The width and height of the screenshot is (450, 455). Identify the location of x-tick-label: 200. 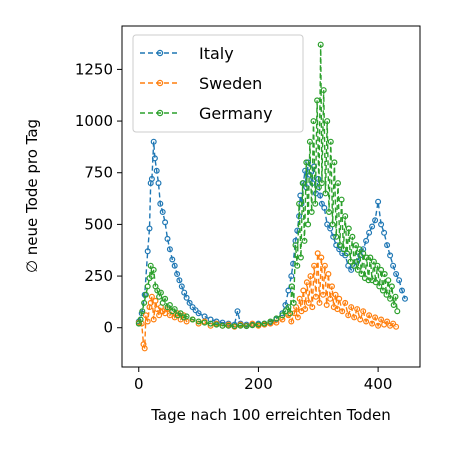
(258, 384).